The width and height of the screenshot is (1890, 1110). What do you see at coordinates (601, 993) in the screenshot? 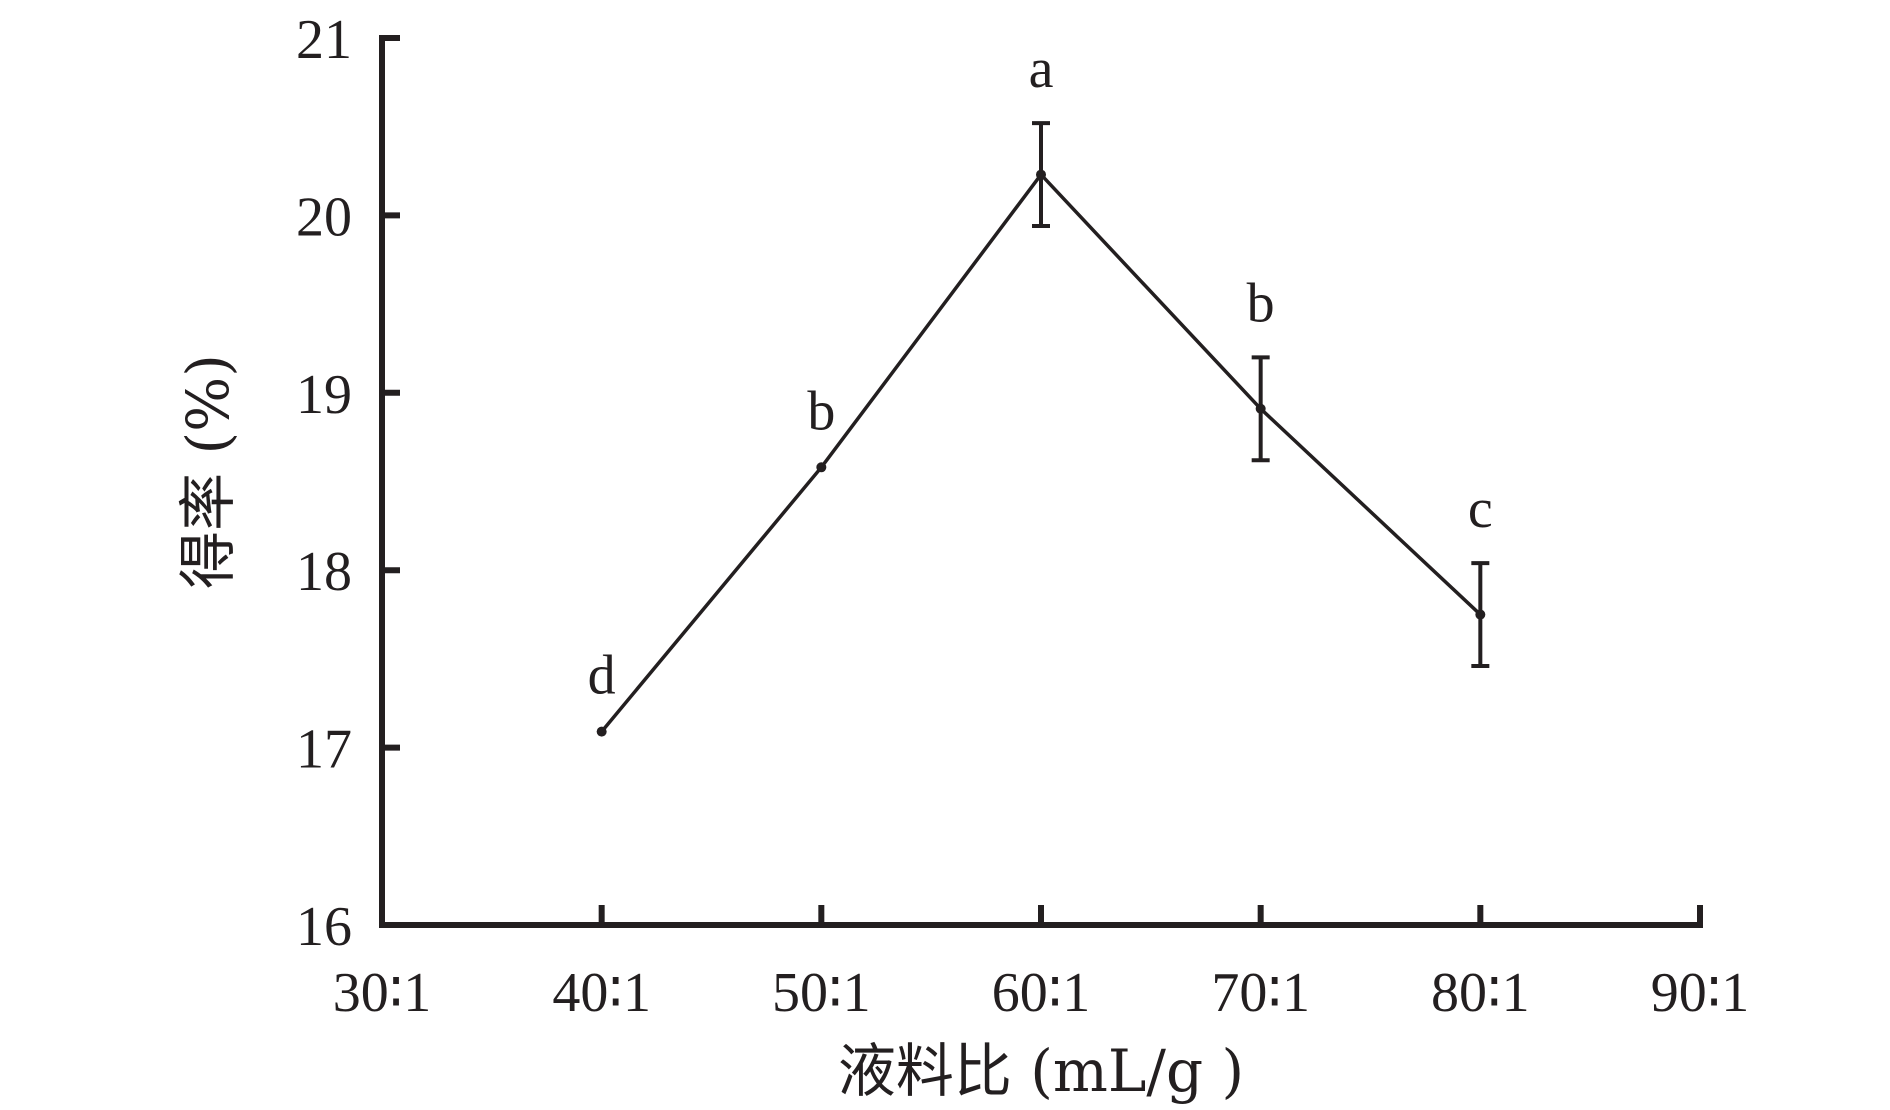
I see `x-tick-label-1: 40∶1` at bounding box center [601, 993].